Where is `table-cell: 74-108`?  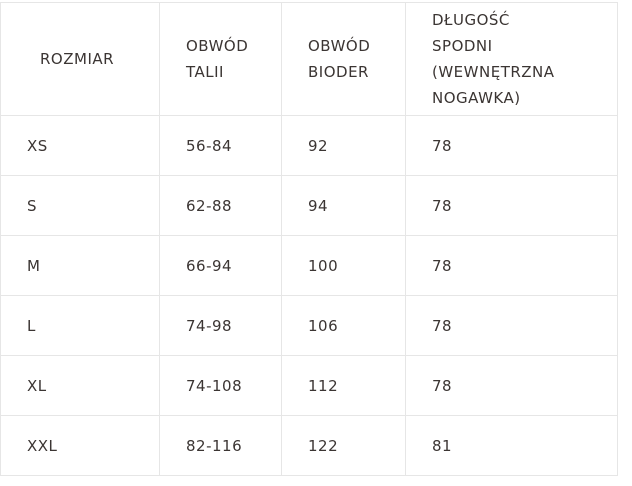 table-cell: 74-108 is located at coordinates (220, 385).